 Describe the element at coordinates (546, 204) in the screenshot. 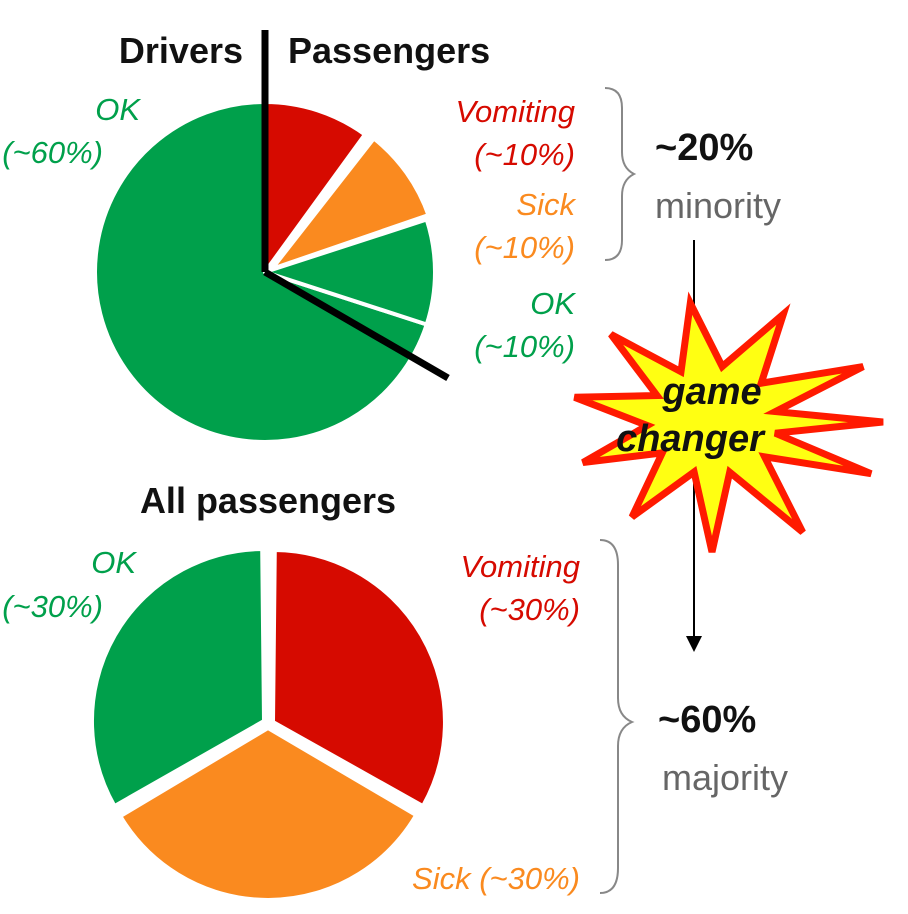

I see `top-label-sick: Sick` at that location.